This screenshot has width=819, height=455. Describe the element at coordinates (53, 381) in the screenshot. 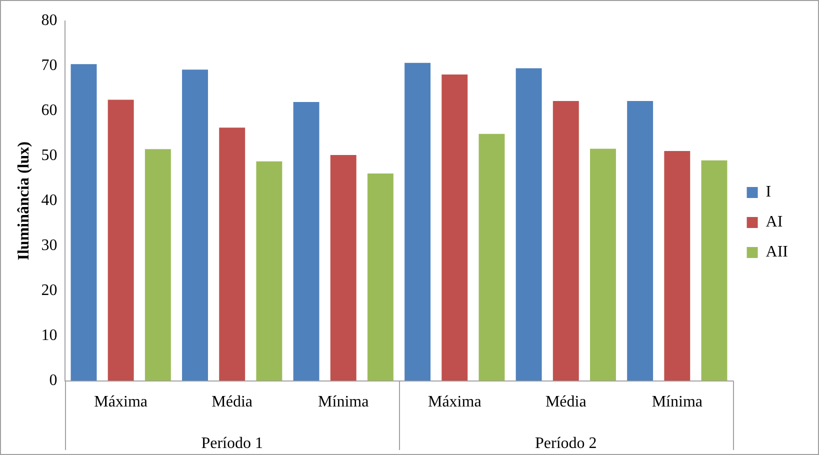

I see `y-tick-label: 0` at that location.